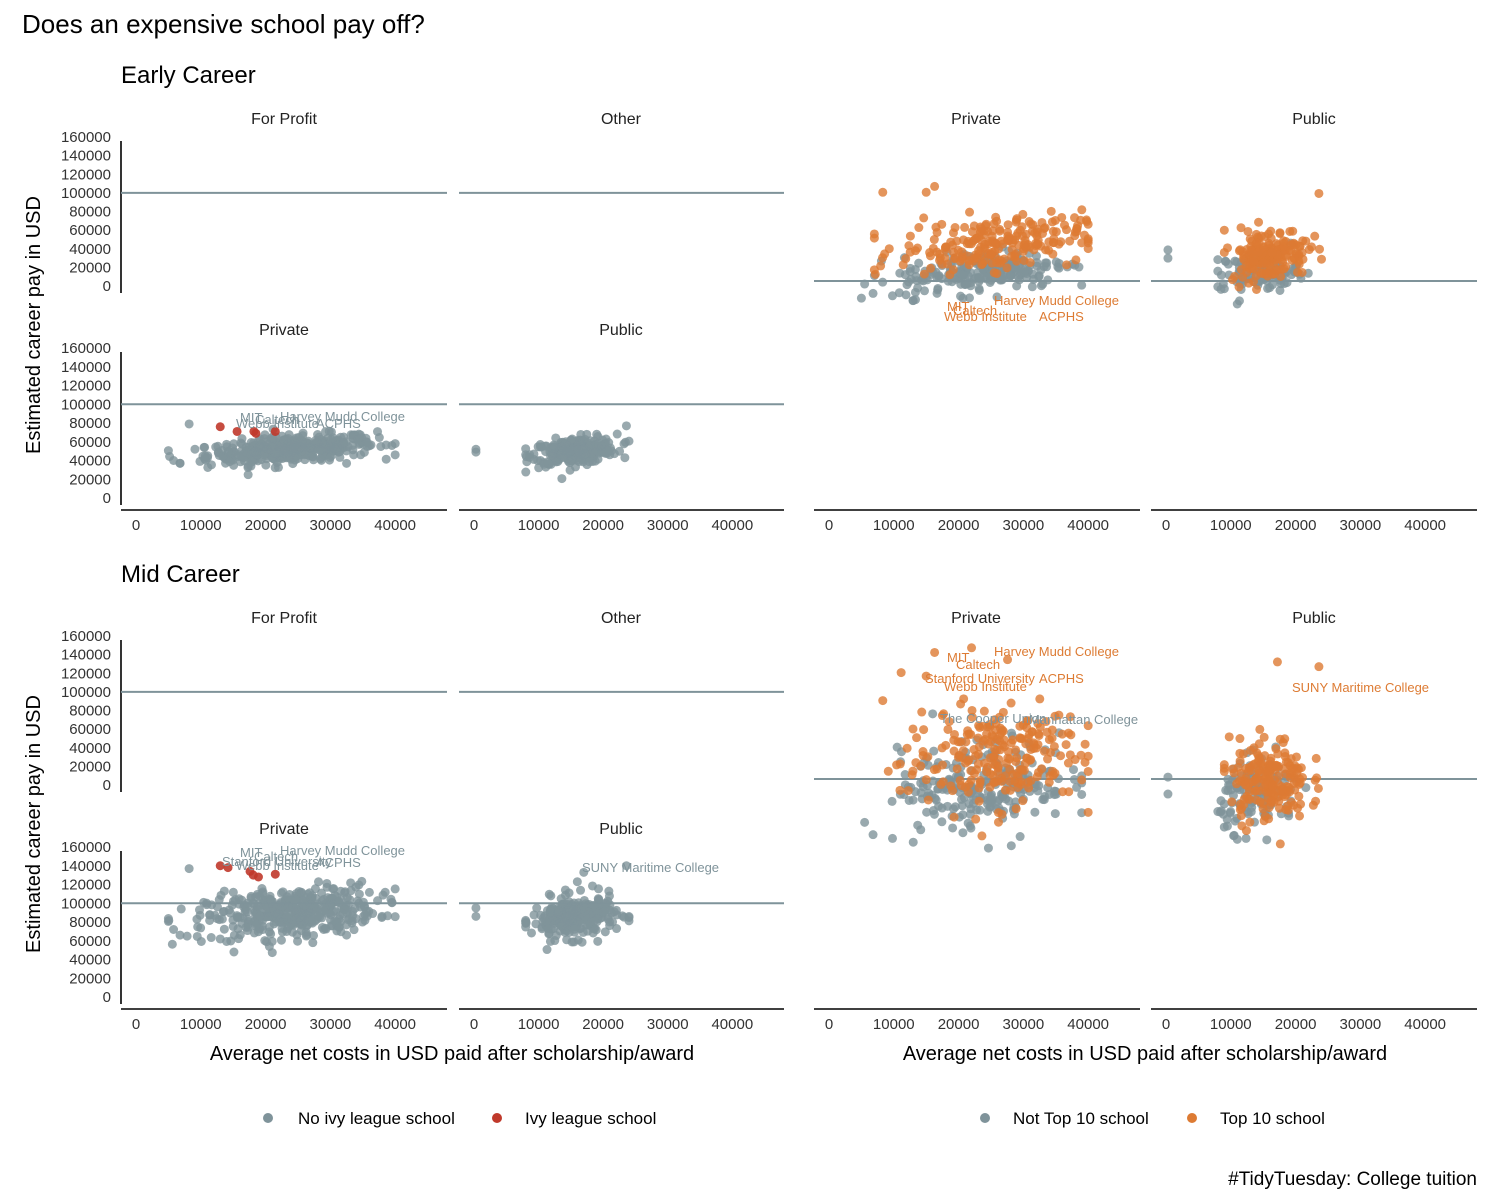 The image size is (1500, 1200). I want to click on early-private-x-tick-label: 10000, so click(201, 525).